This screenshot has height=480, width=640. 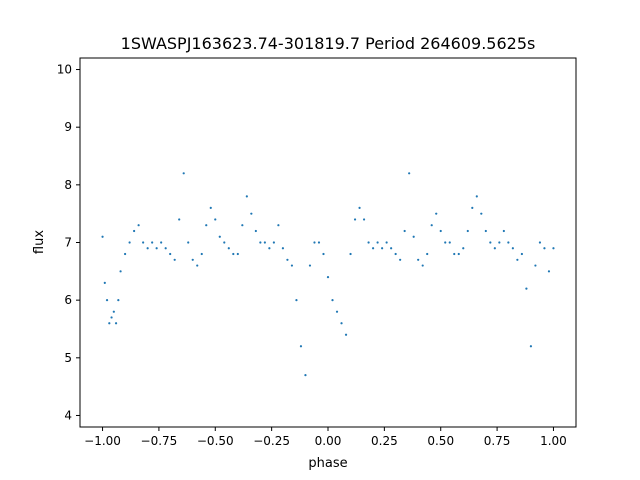 I want to click on x-tick-label: −1.00, so click(x=102, y=441).